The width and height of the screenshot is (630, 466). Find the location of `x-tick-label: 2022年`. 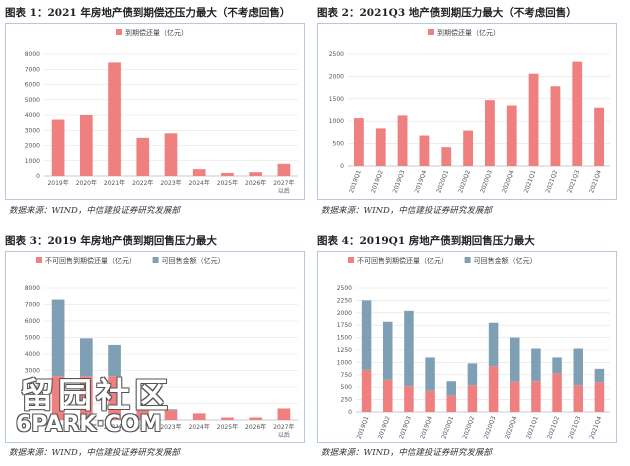

x-tick-label: 2022年 is located at coordinates (142, 183).